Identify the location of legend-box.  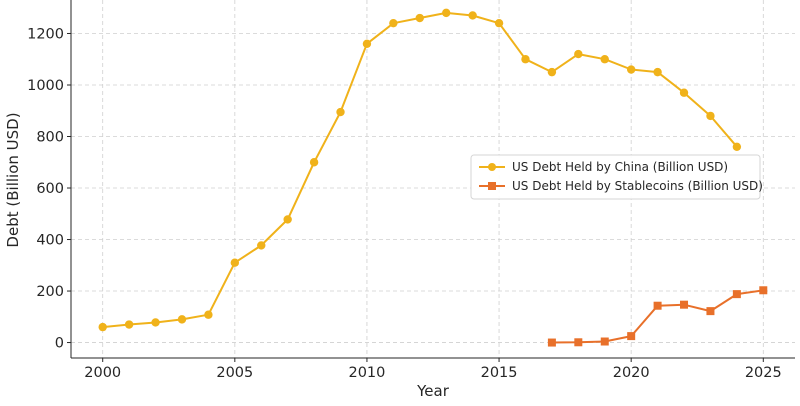
(615, 177).